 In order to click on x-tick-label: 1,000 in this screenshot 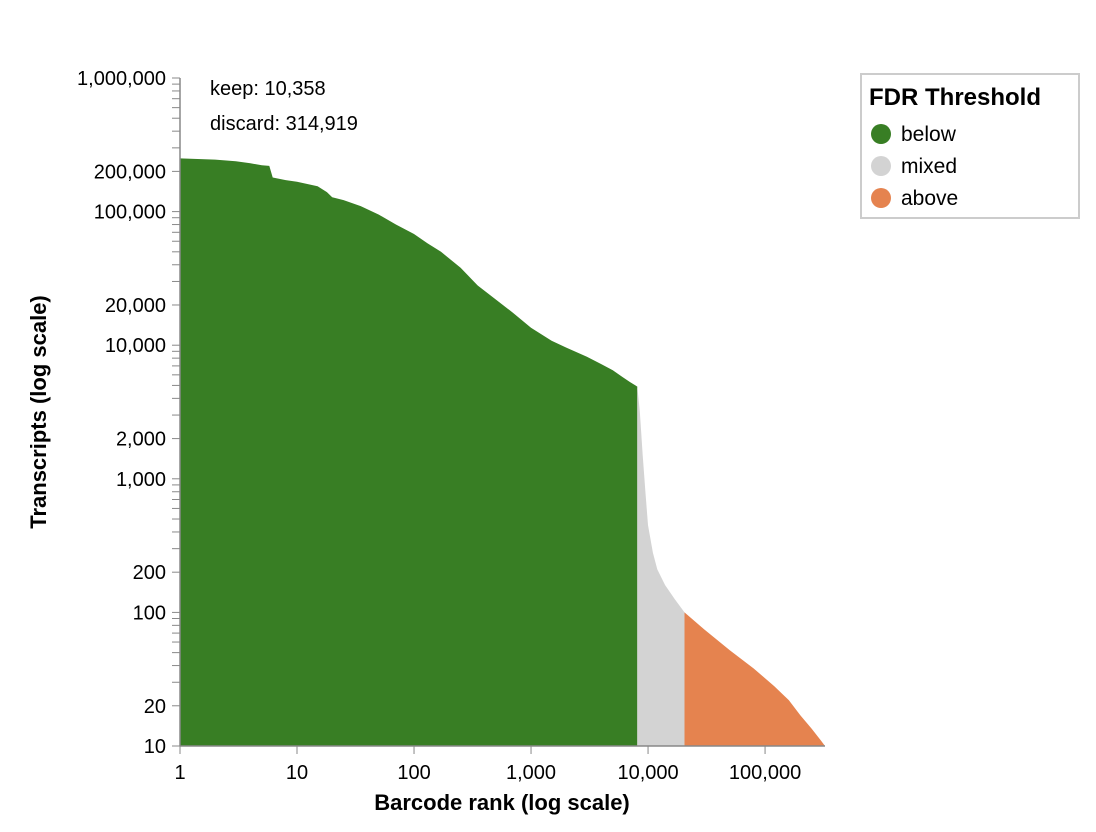, I will do `click(531, 773)`.